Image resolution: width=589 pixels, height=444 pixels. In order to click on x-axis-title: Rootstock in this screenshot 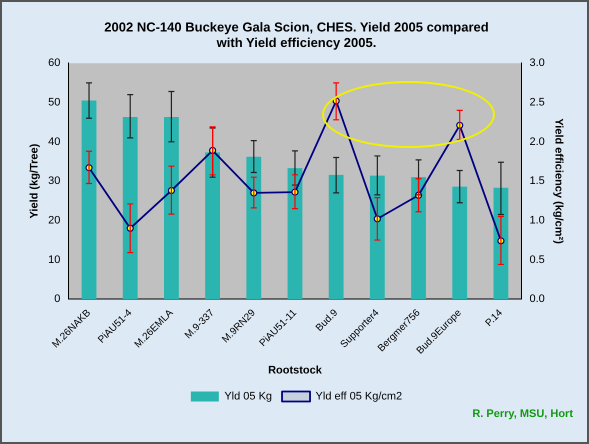, I will do `click(295, 370)`.